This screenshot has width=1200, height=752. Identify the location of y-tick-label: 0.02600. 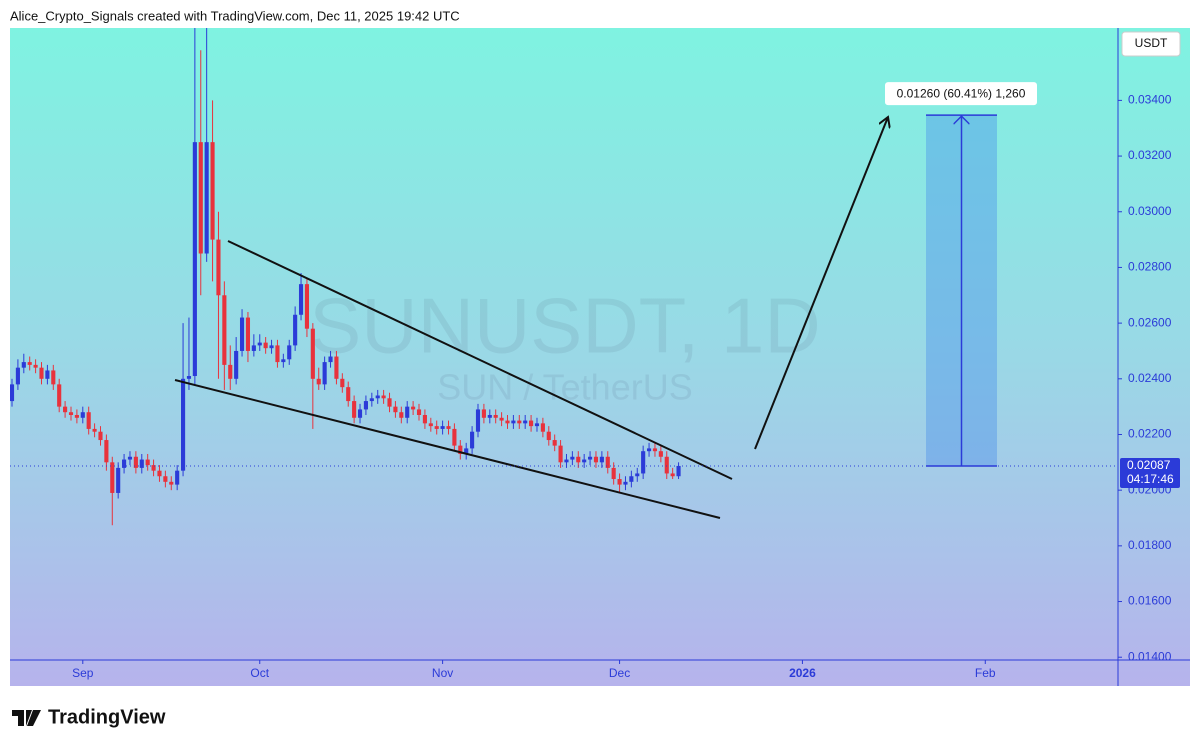
(1150, 322).